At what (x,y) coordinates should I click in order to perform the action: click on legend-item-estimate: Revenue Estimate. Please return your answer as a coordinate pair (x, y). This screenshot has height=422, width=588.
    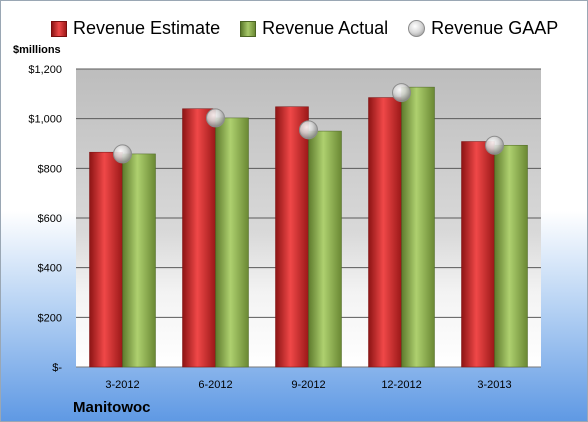
    Looking at the image, I should click on (135, 28).